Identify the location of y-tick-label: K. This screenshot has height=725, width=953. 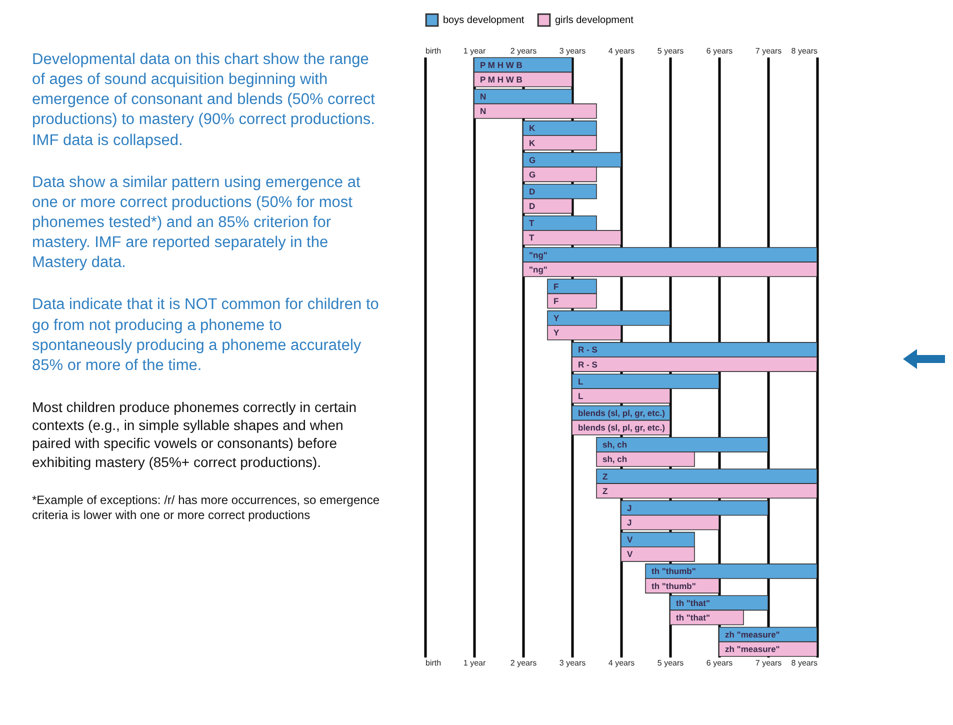
(532, 143).